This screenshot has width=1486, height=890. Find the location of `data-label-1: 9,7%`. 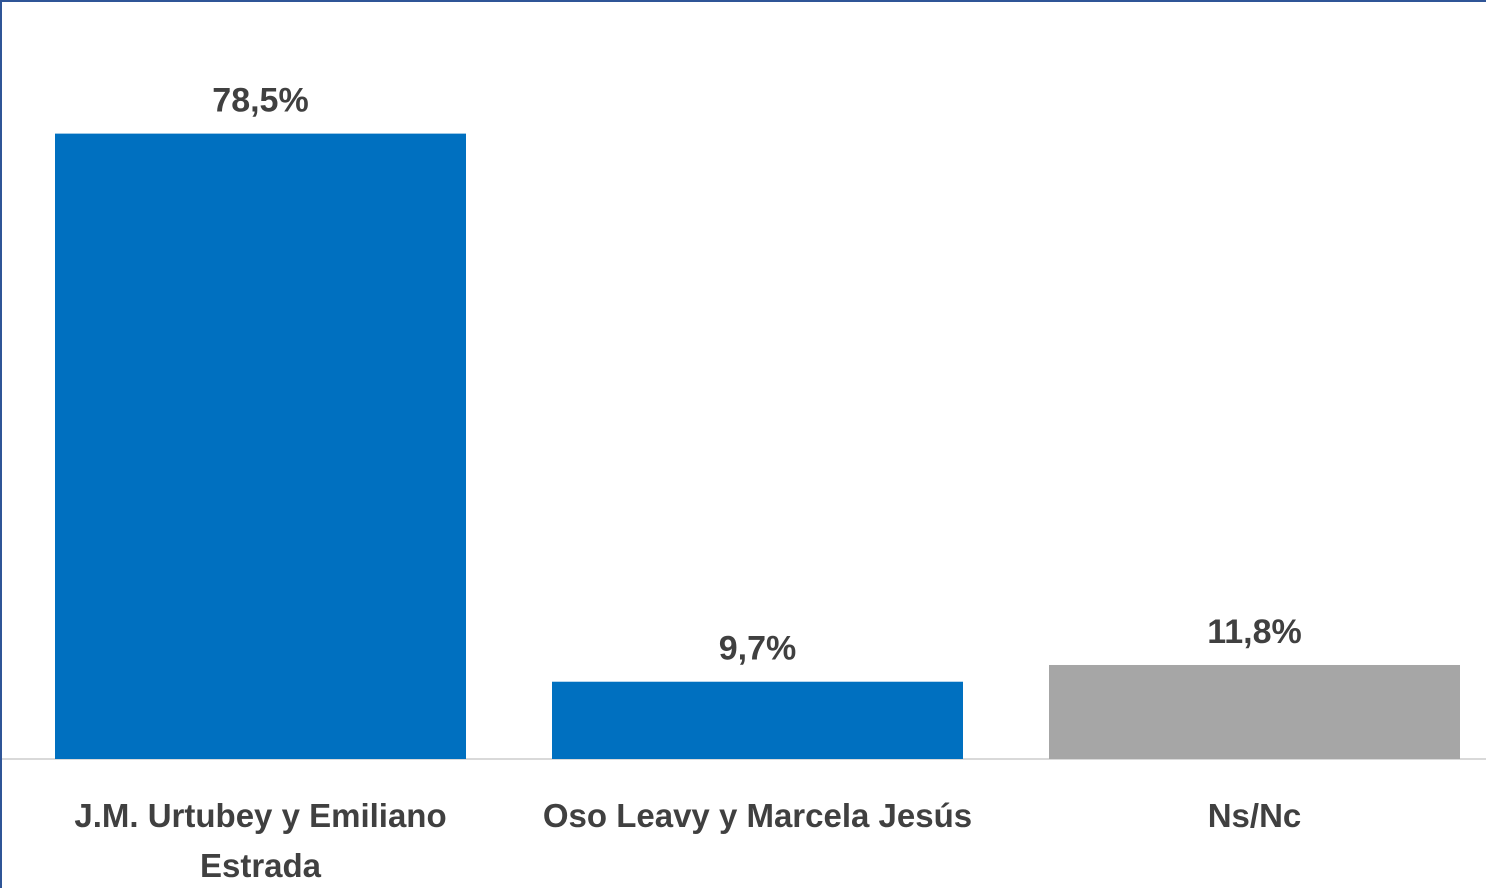

data-label-1: 9,7% is located at coordinates (758, 649).